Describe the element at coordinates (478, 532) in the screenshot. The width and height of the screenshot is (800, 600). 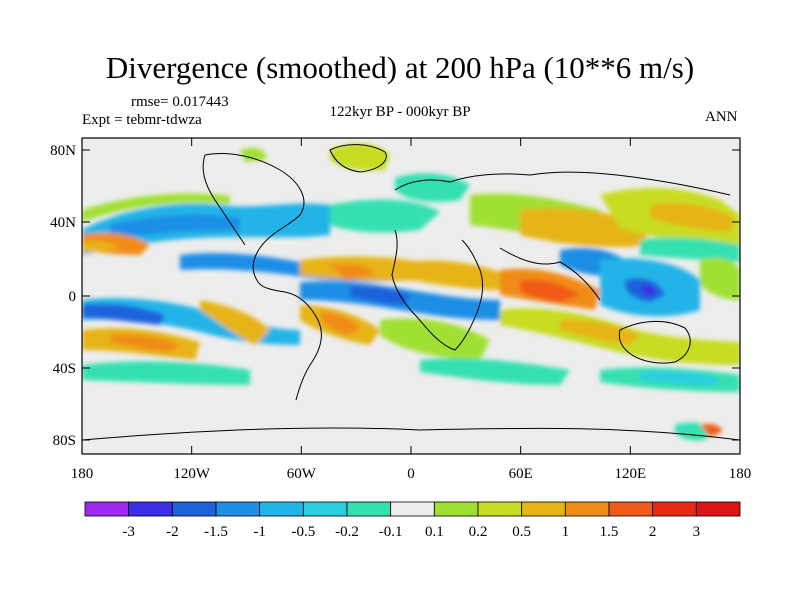
I see `colorbar-label: 0.2` at that location.